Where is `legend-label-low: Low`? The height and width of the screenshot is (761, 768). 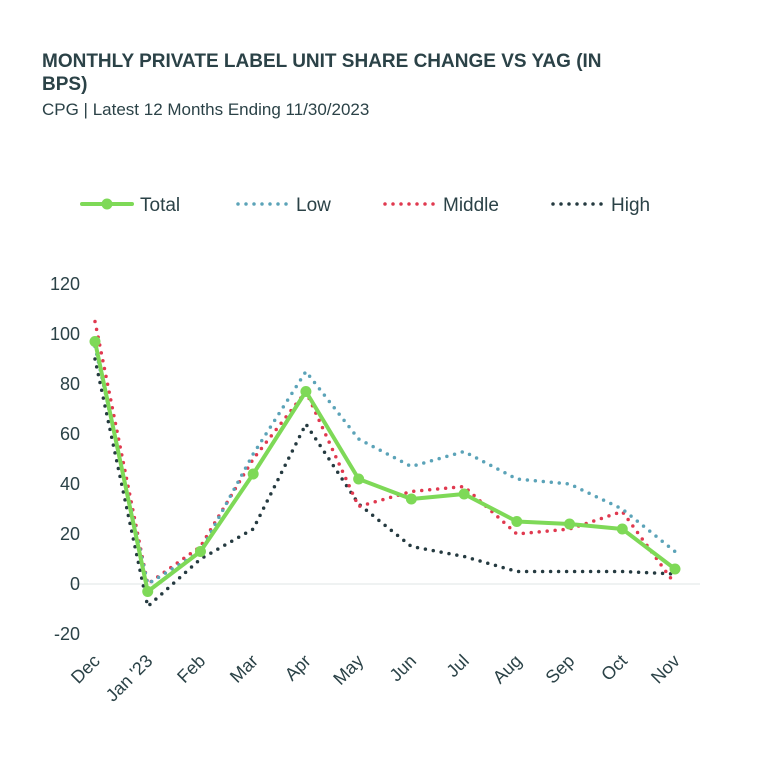 legend-label-low: Low is located at coordinates (313, 205).